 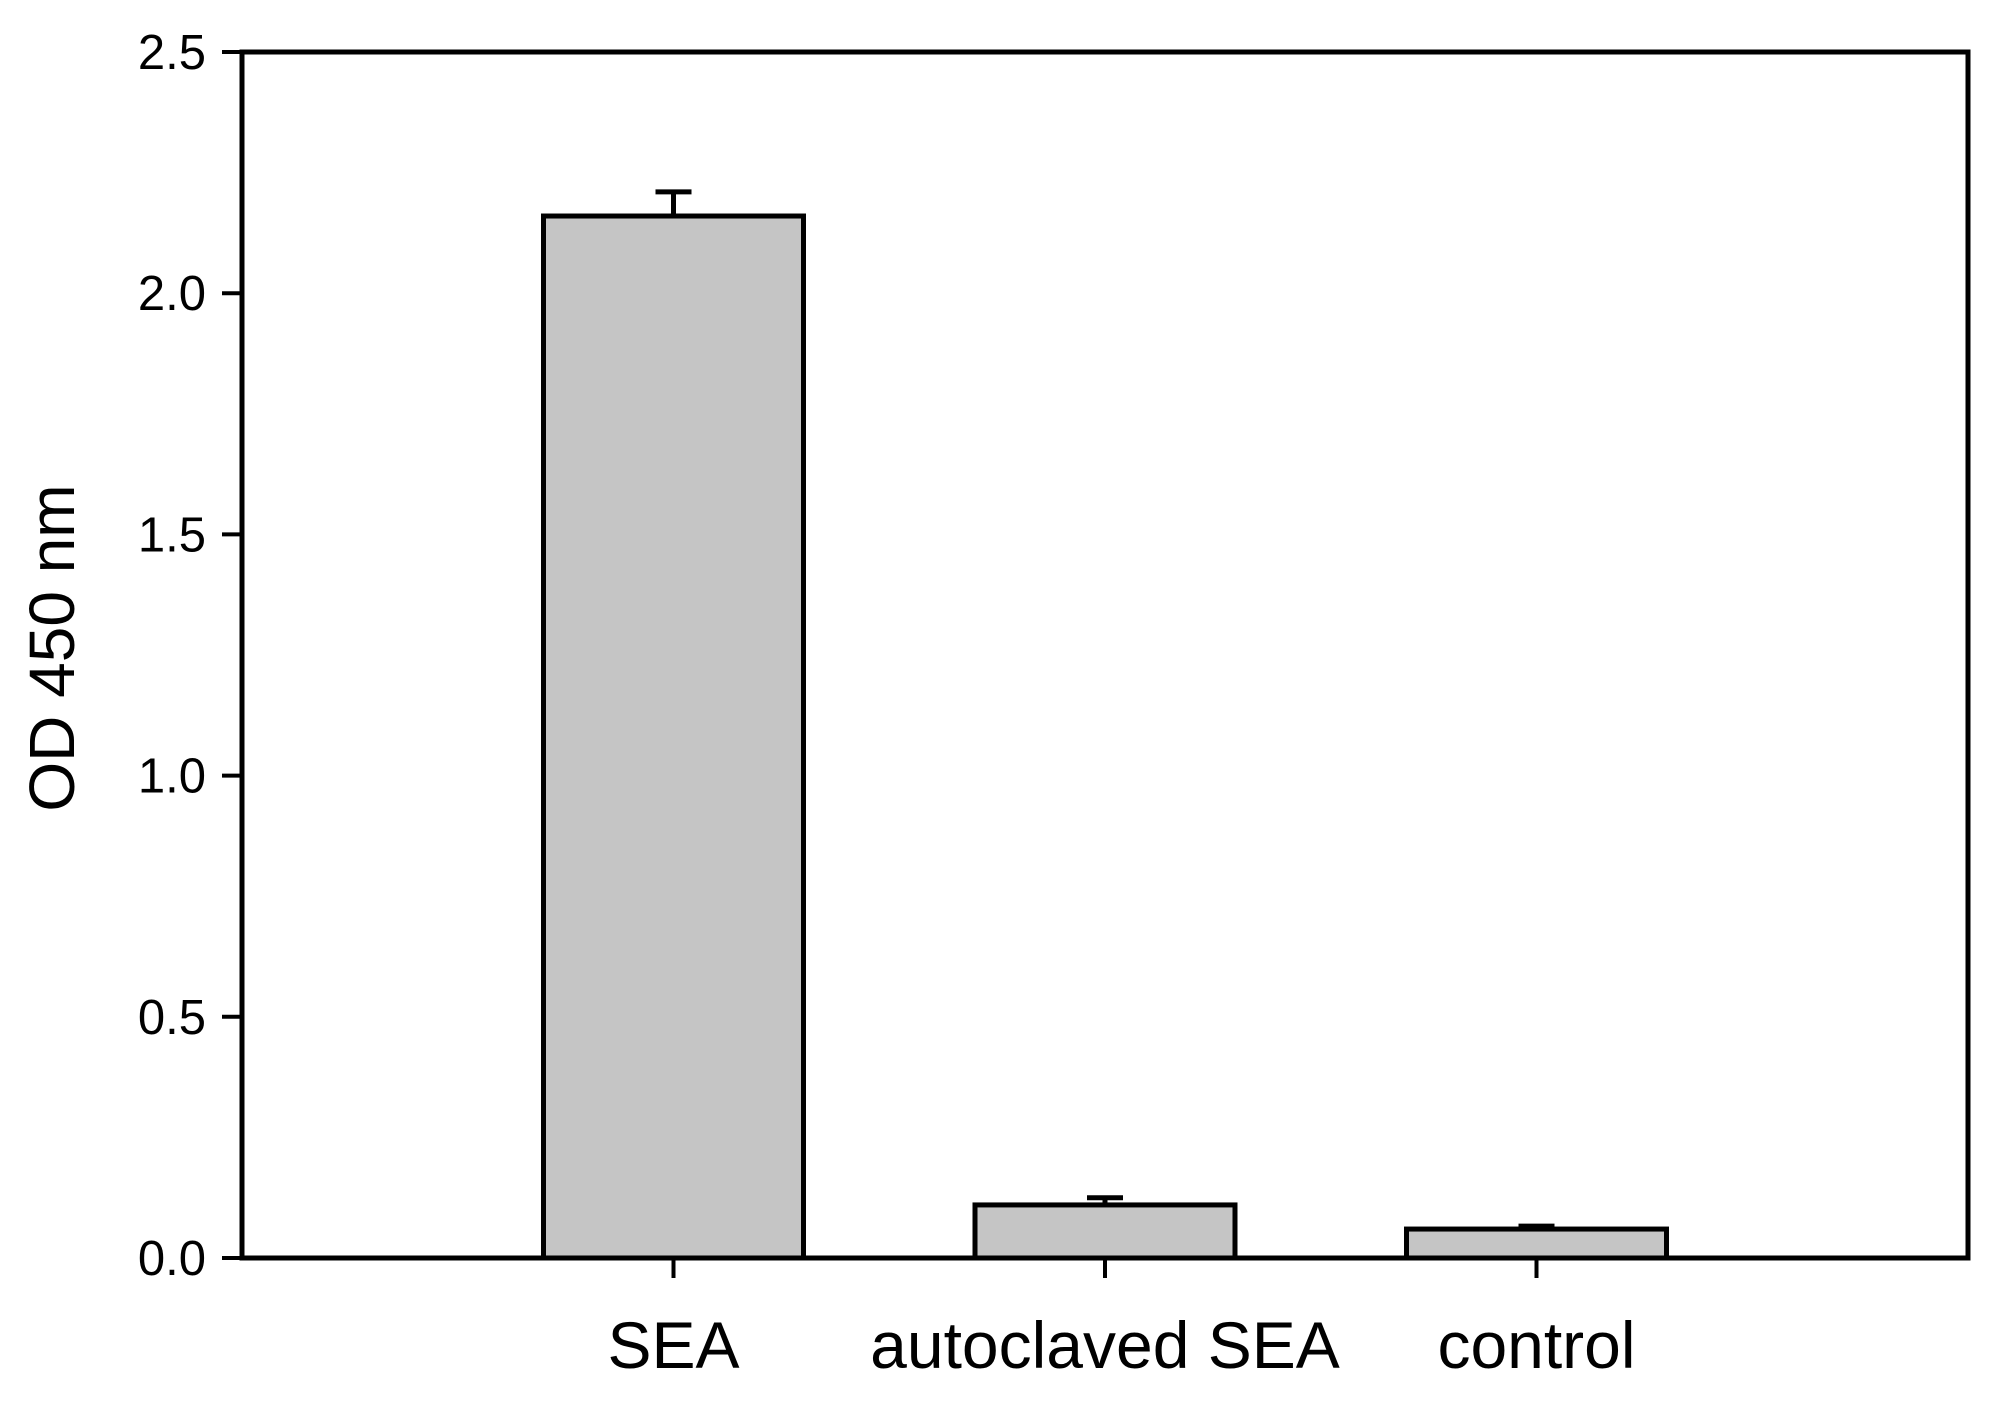 What do you see at coordinates (1536, 1345) in the screenshot?
I see `x-category-label: control` at bounding box center [1536, 1345].